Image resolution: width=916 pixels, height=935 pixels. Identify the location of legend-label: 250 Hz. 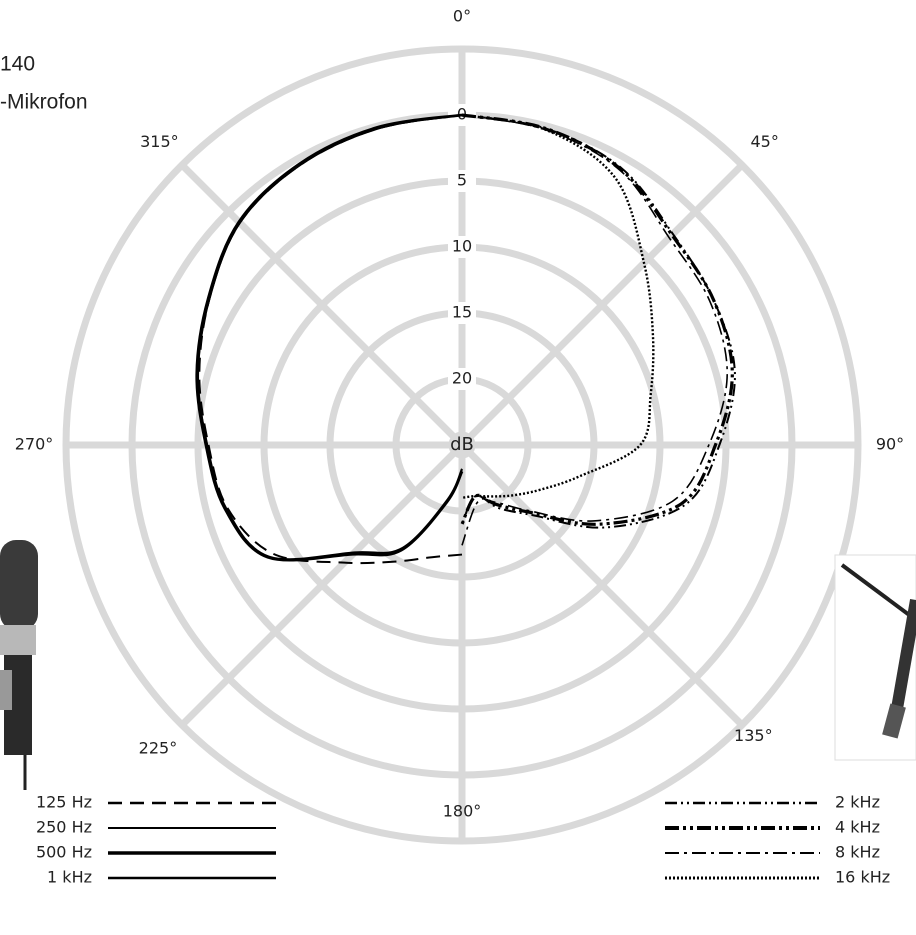
(64, 827).